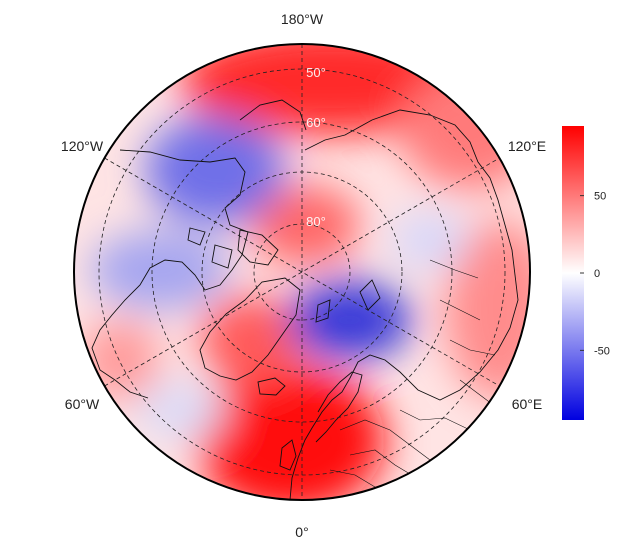 The image size is (625, 552). I want to click on british-isles, so click(288, 455).